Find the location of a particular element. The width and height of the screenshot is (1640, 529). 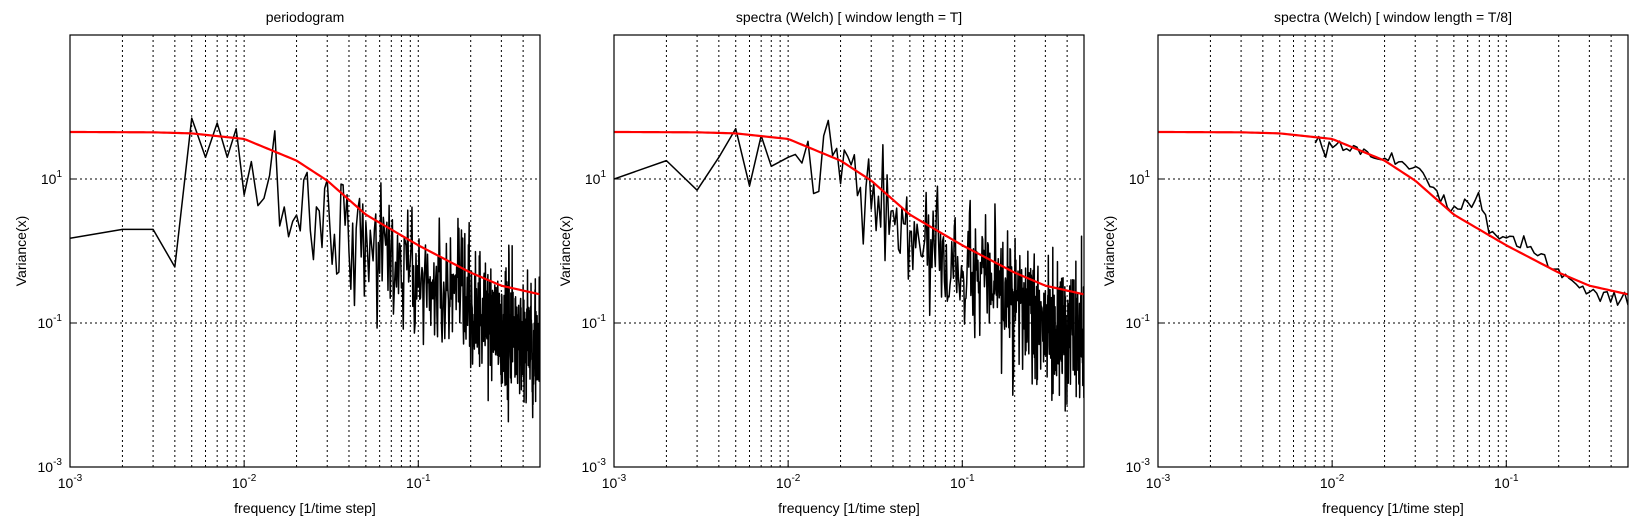

series-line-estimate is located at coordinates (1471, 220).